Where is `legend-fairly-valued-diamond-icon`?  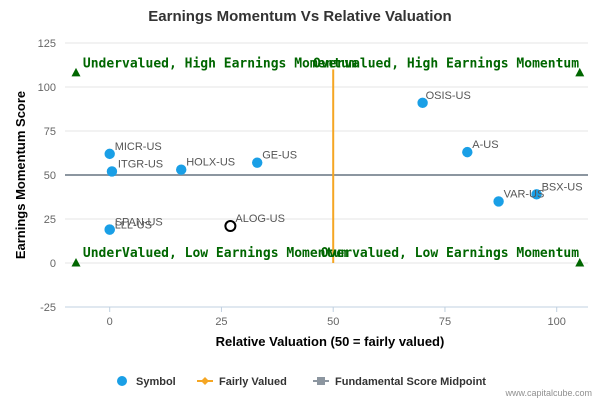 legend-fairly-valued-diamond-icon is located at coordinates (205, 381).